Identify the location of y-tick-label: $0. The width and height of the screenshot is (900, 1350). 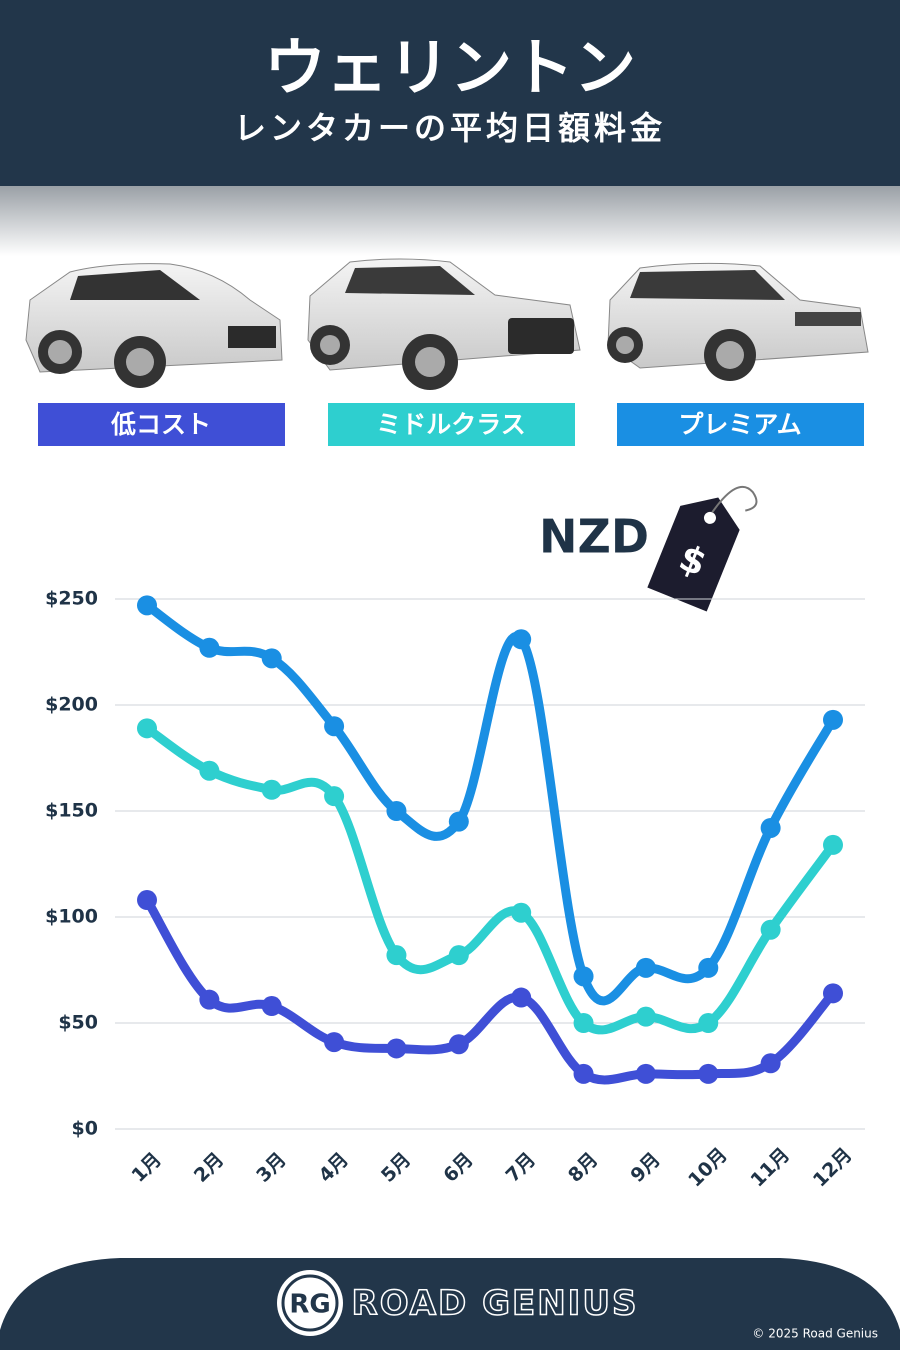
(85, 1129).